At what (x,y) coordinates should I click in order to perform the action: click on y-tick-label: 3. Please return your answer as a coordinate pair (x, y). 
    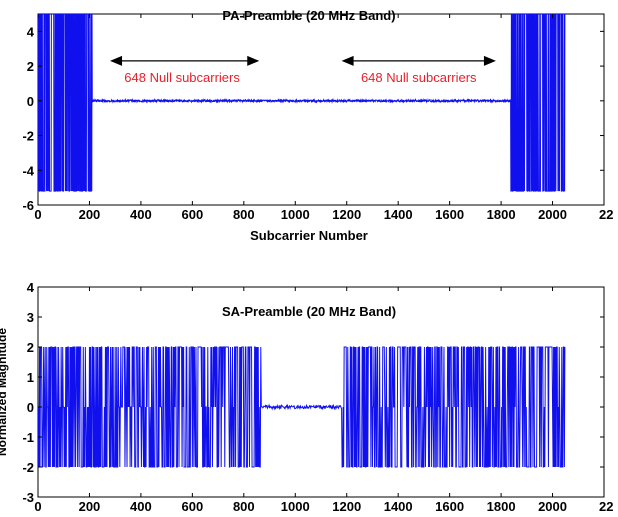
    Looking at the image, I should click on (30, 317).